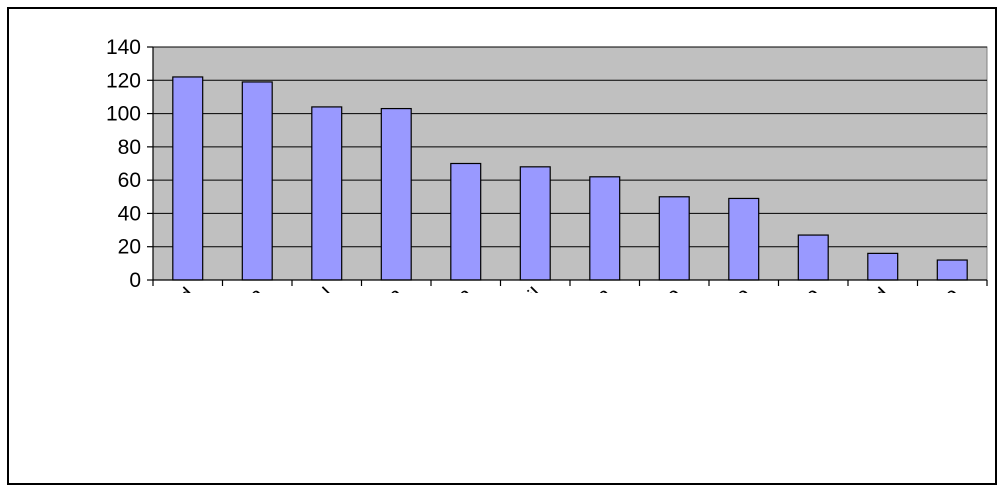 This screenshot has width=1006, height=493. Describe the element at coordinates (129, 247) in the screenshot. I see `y-tick-label: 20` at that location.